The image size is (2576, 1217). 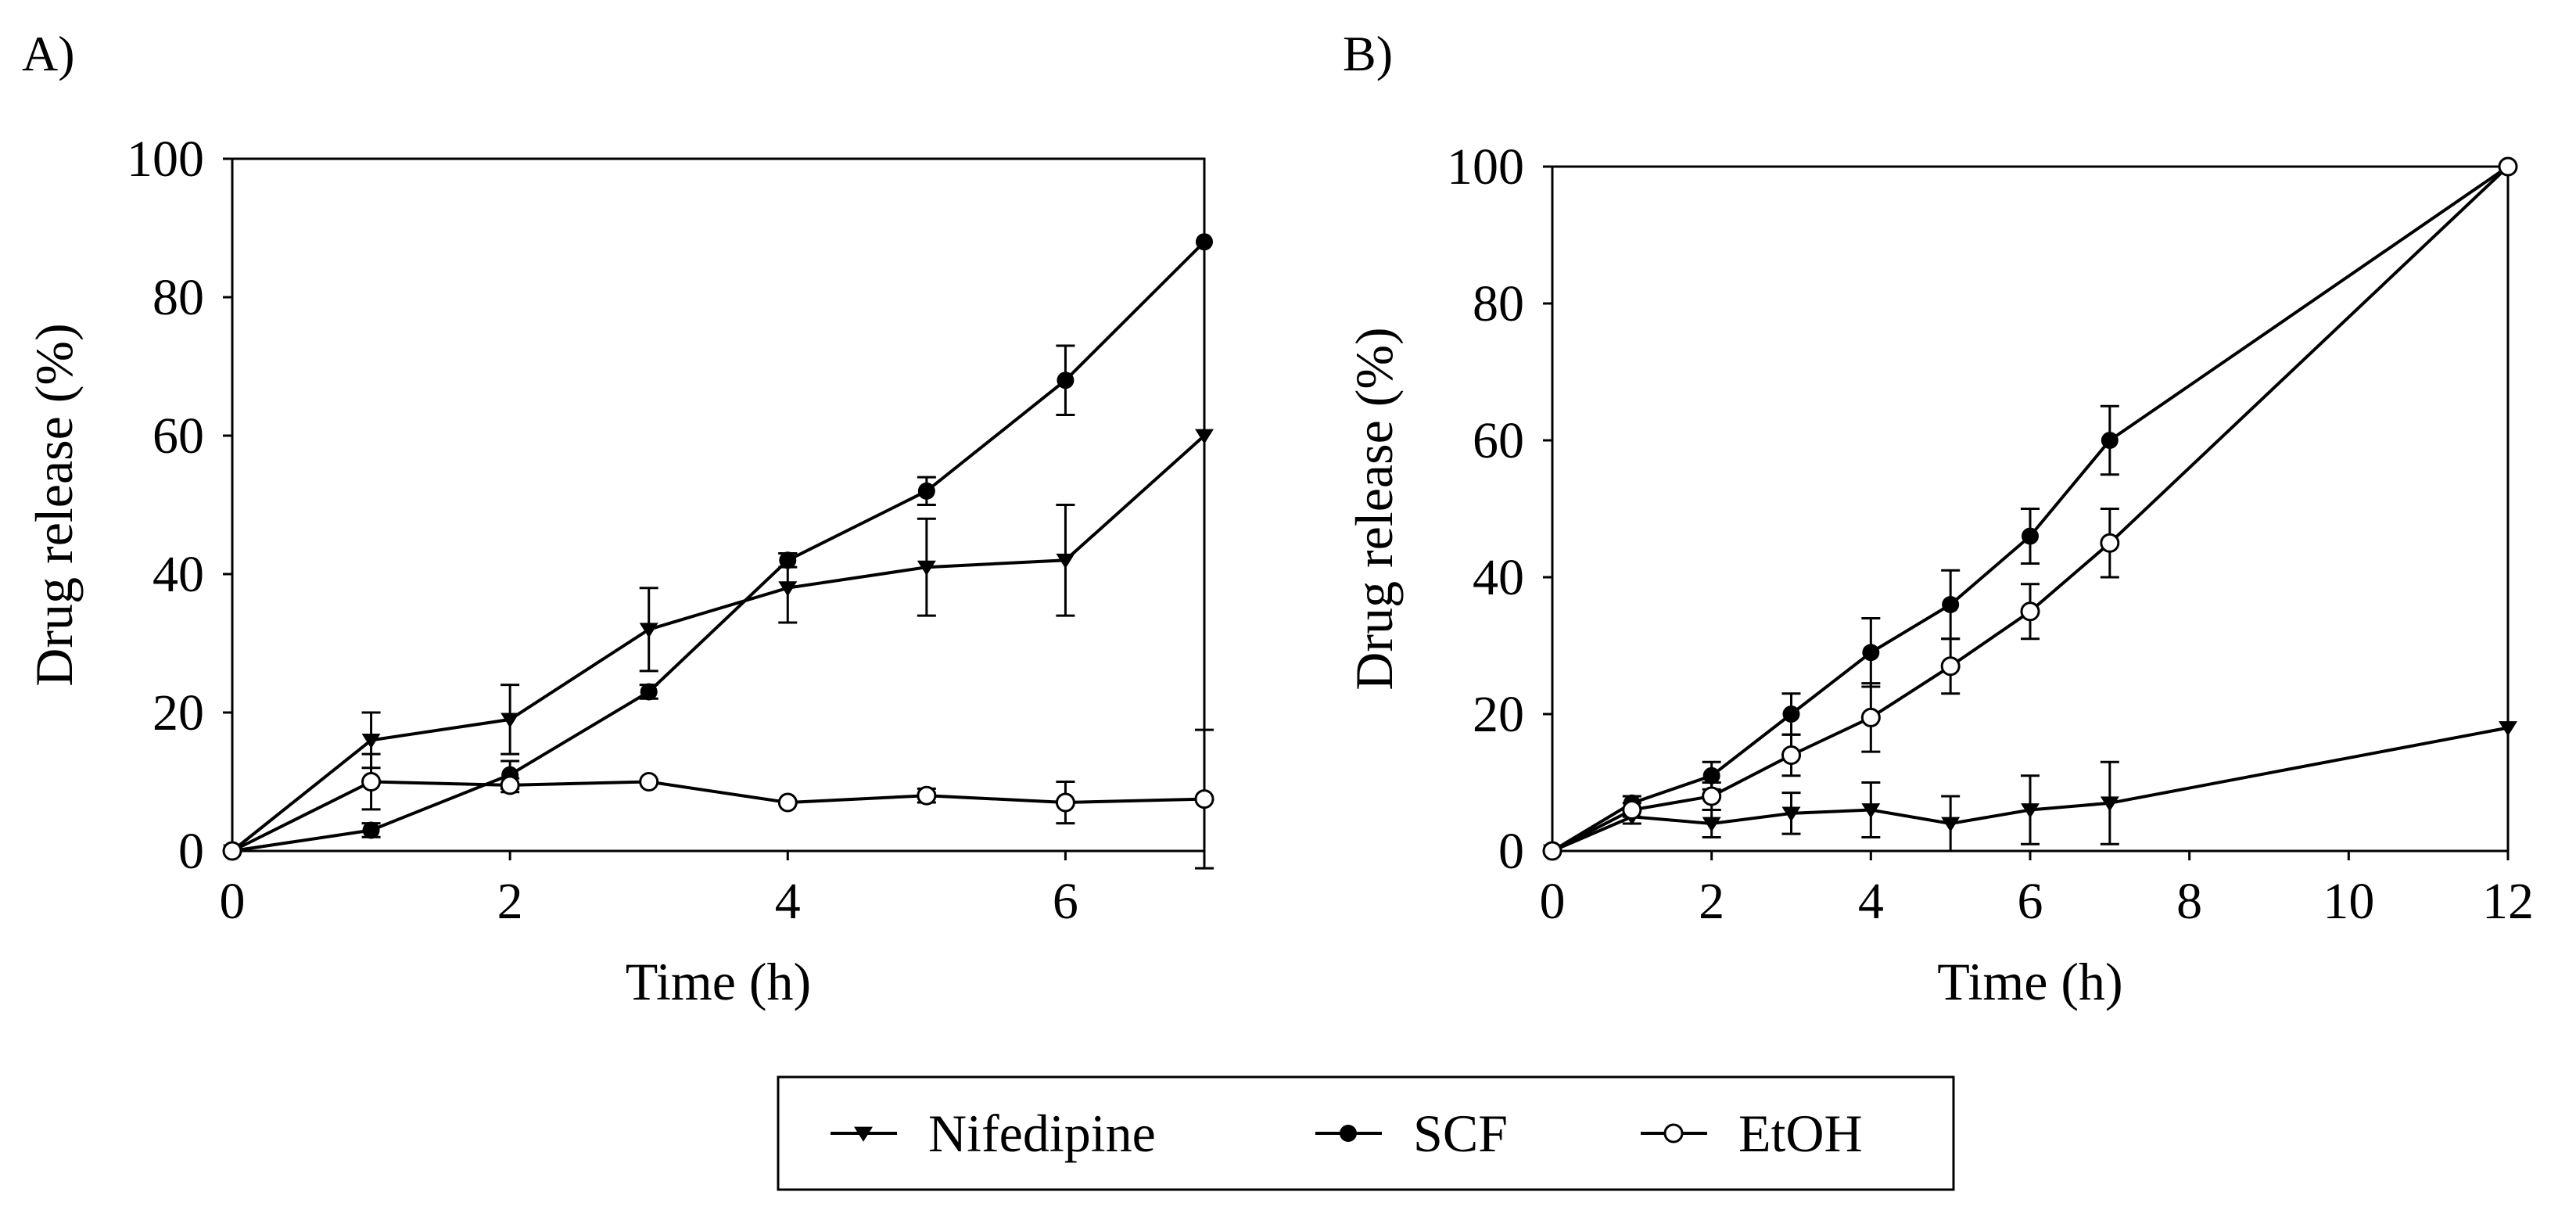 I want to click on series-line-etoh, so click(x=718, y=817).